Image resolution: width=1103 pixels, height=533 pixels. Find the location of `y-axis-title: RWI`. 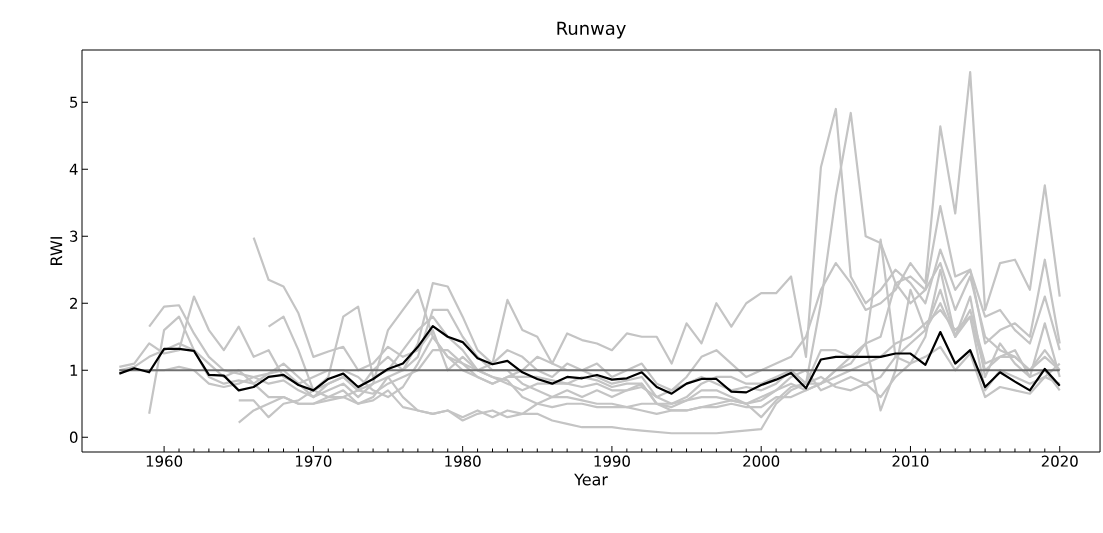

y-axis-title: RWI is located at coordinates (56, 251).